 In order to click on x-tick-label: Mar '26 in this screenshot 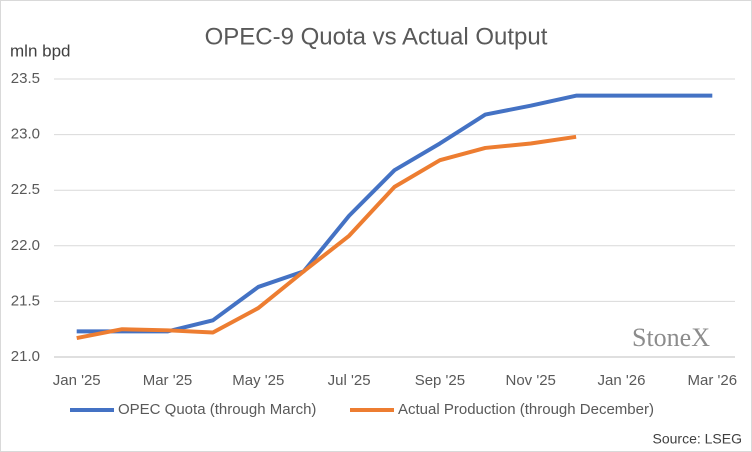, I will do `click(713, 380)`.